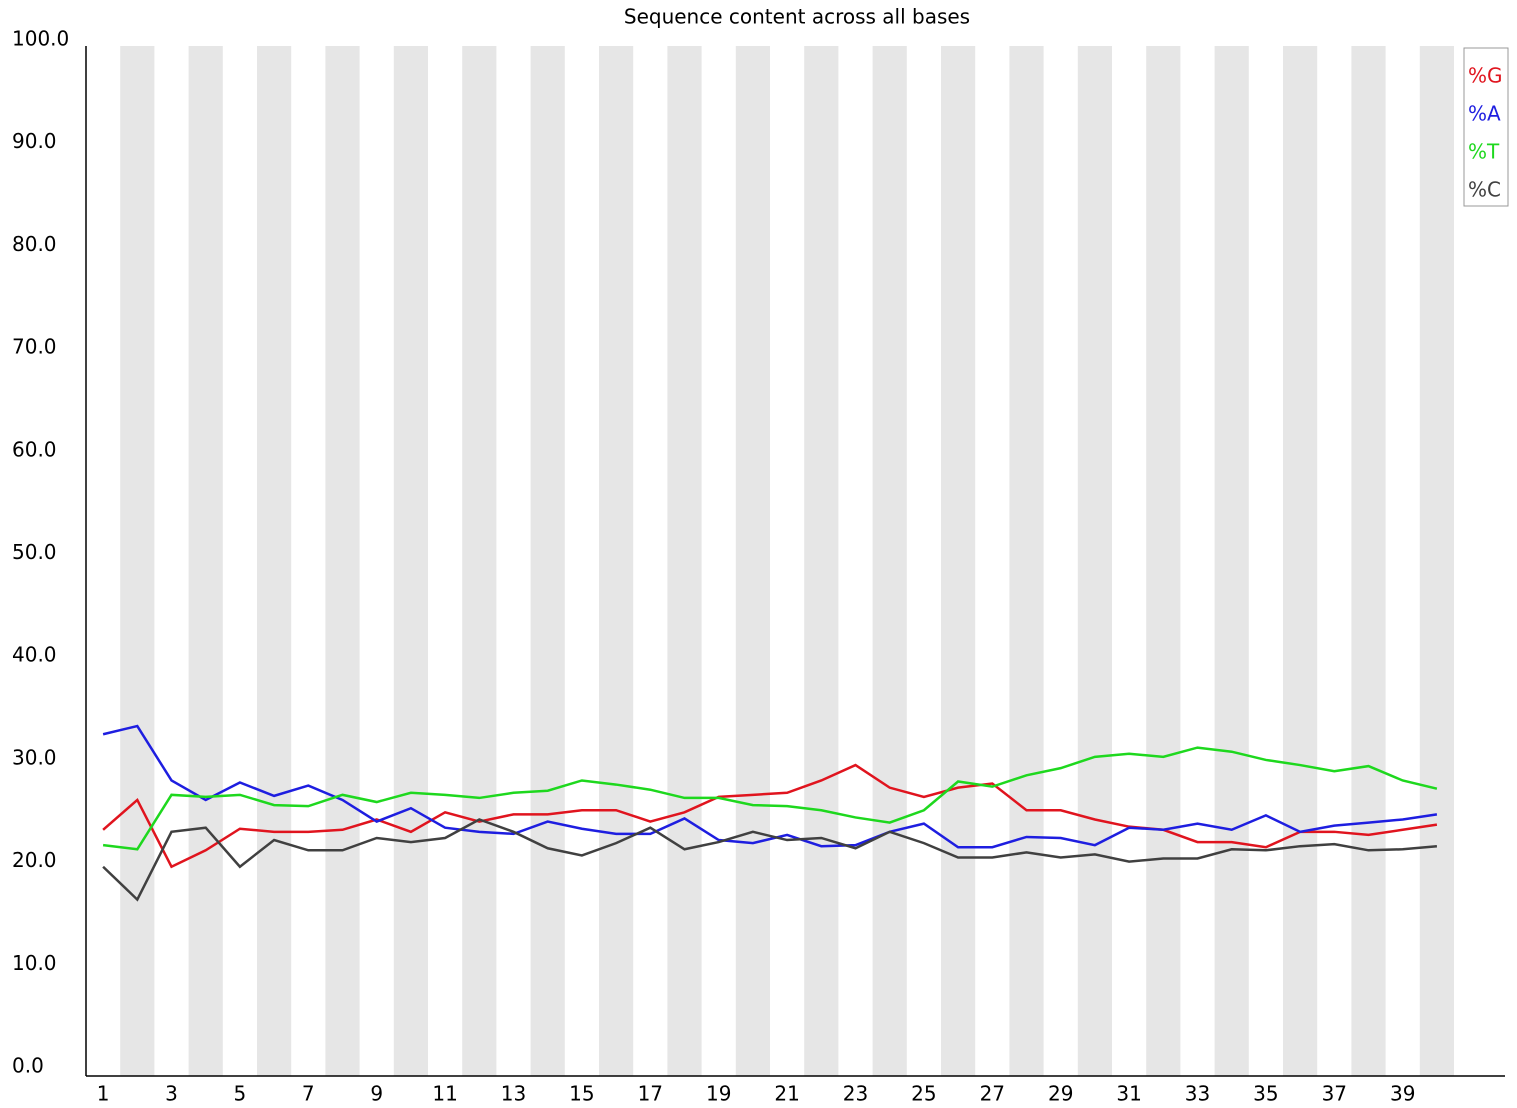 The height and width of the screenshot is (1108, 1517). Describe the element at coordinates (718, 1094) in the screenshot. I see `x-tick-label: 19` at that location.